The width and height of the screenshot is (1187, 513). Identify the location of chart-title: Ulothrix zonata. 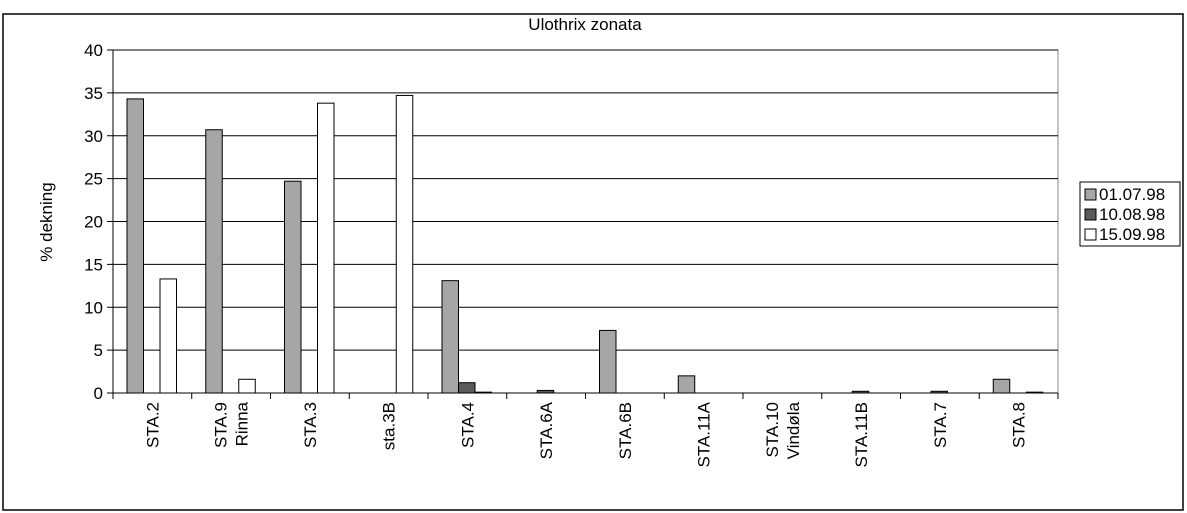
(585, 24).